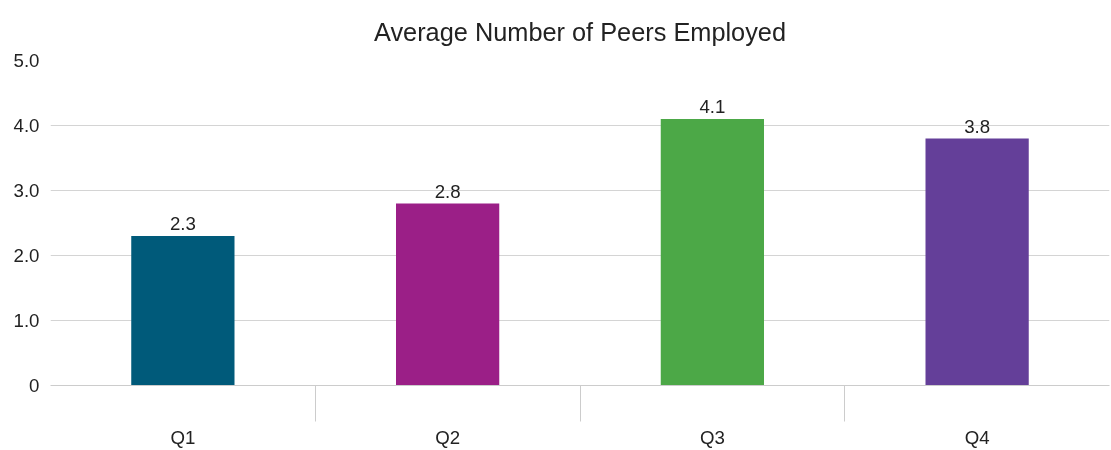  What do you see at coordinates (26, 190) in the screenshot?
I see `y-tick-label: 3.0` at bounding box center [26, 190].